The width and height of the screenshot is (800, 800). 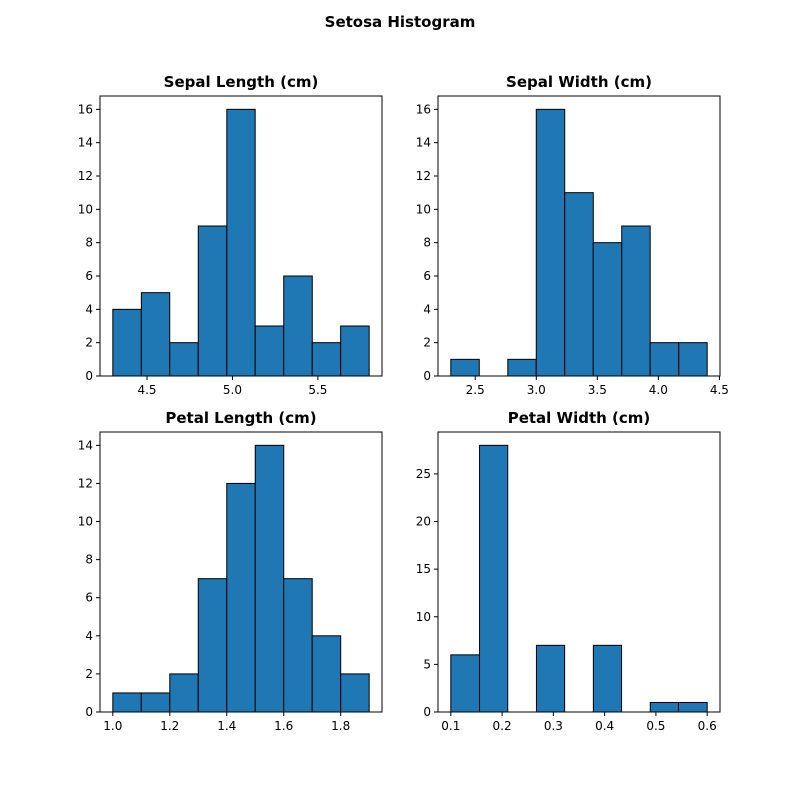 I want to click on x-tick-label: 0.4, so click(x=604, y=726).